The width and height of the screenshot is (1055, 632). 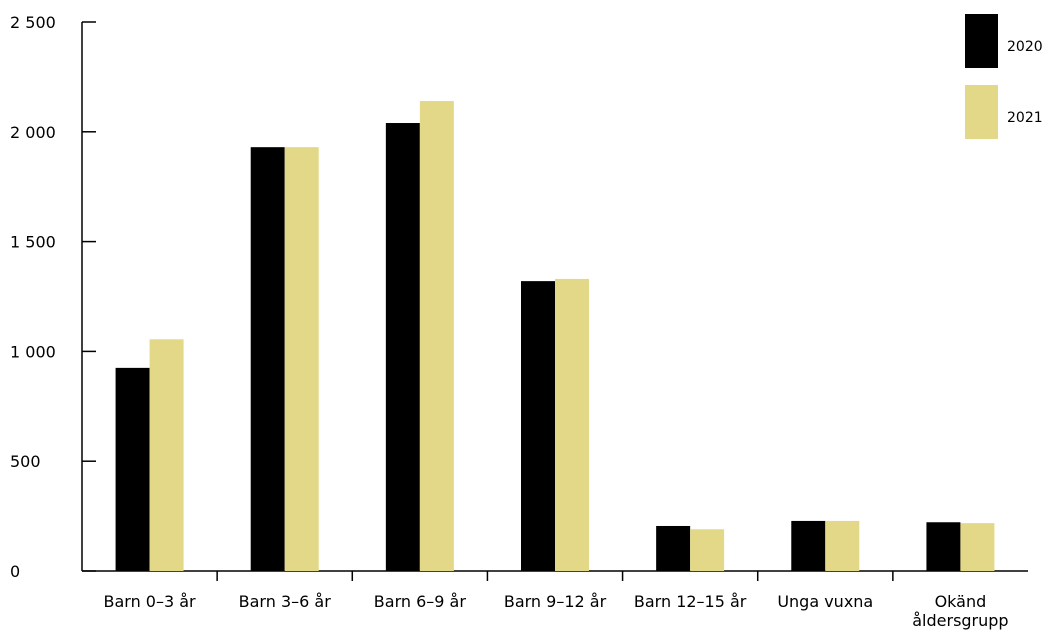 I want to click on y-tick-label: 0, so click(x=15, y=571).